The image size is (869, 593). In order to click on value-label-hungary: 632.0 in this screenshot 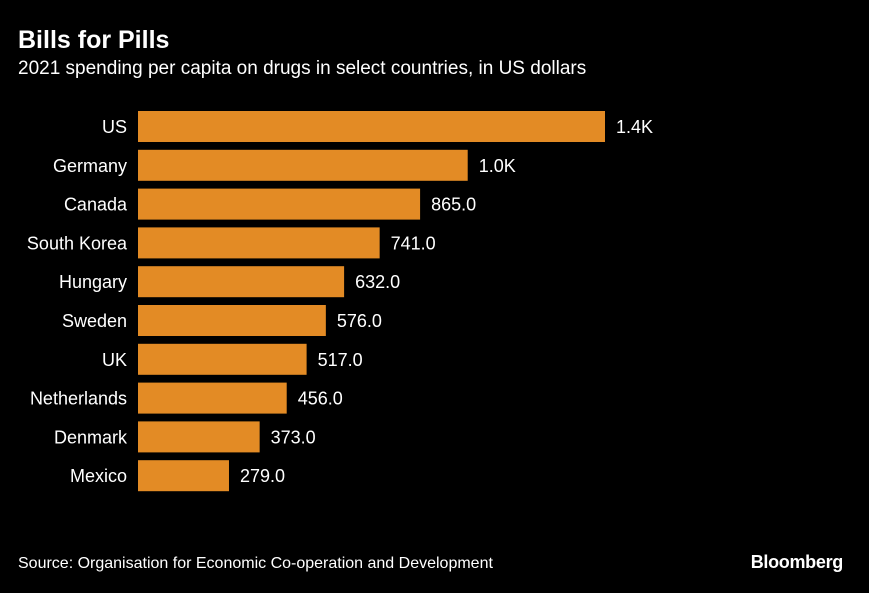, I will do `click(377, 282)`.